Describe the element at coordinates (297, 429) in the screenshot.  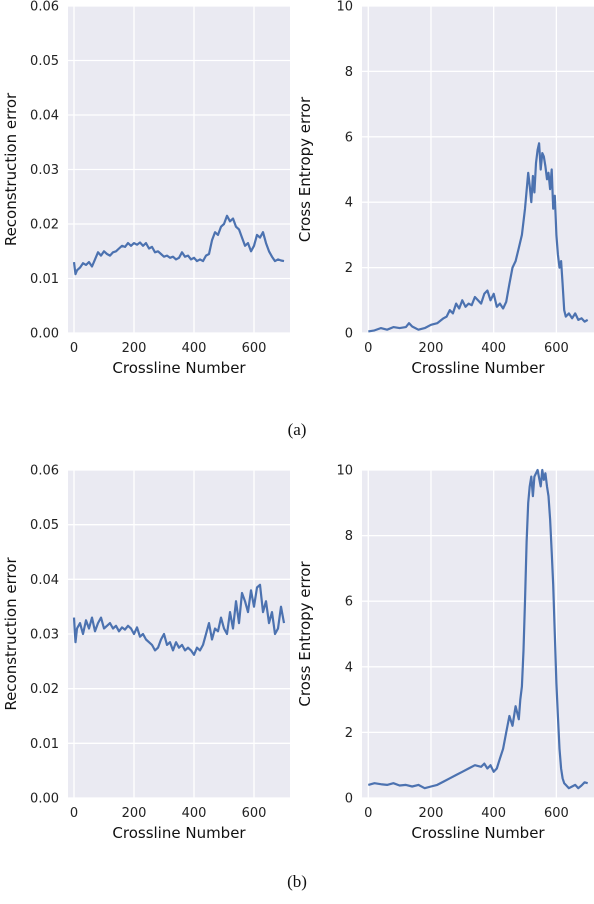
I see `caption-a: (a)` at that location.